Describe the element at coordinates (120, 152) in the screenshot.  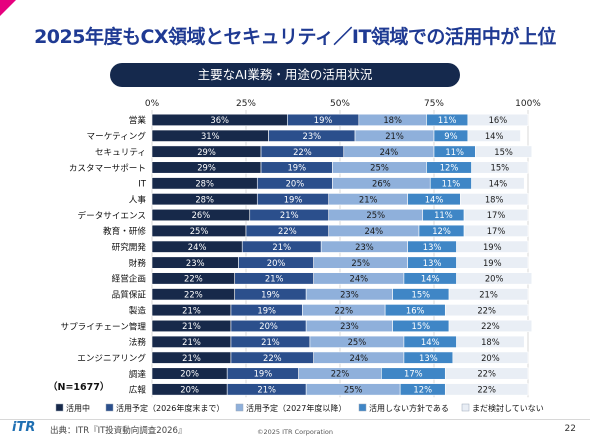
I see `category-label: セキュリティ` at that location.